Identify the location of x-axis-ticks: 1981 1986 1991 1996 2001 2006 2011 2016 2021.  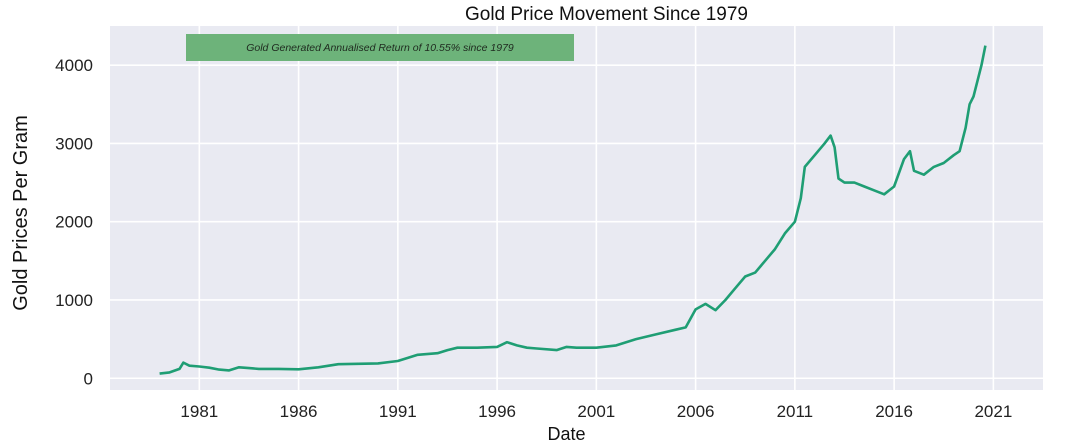
(596, 411).